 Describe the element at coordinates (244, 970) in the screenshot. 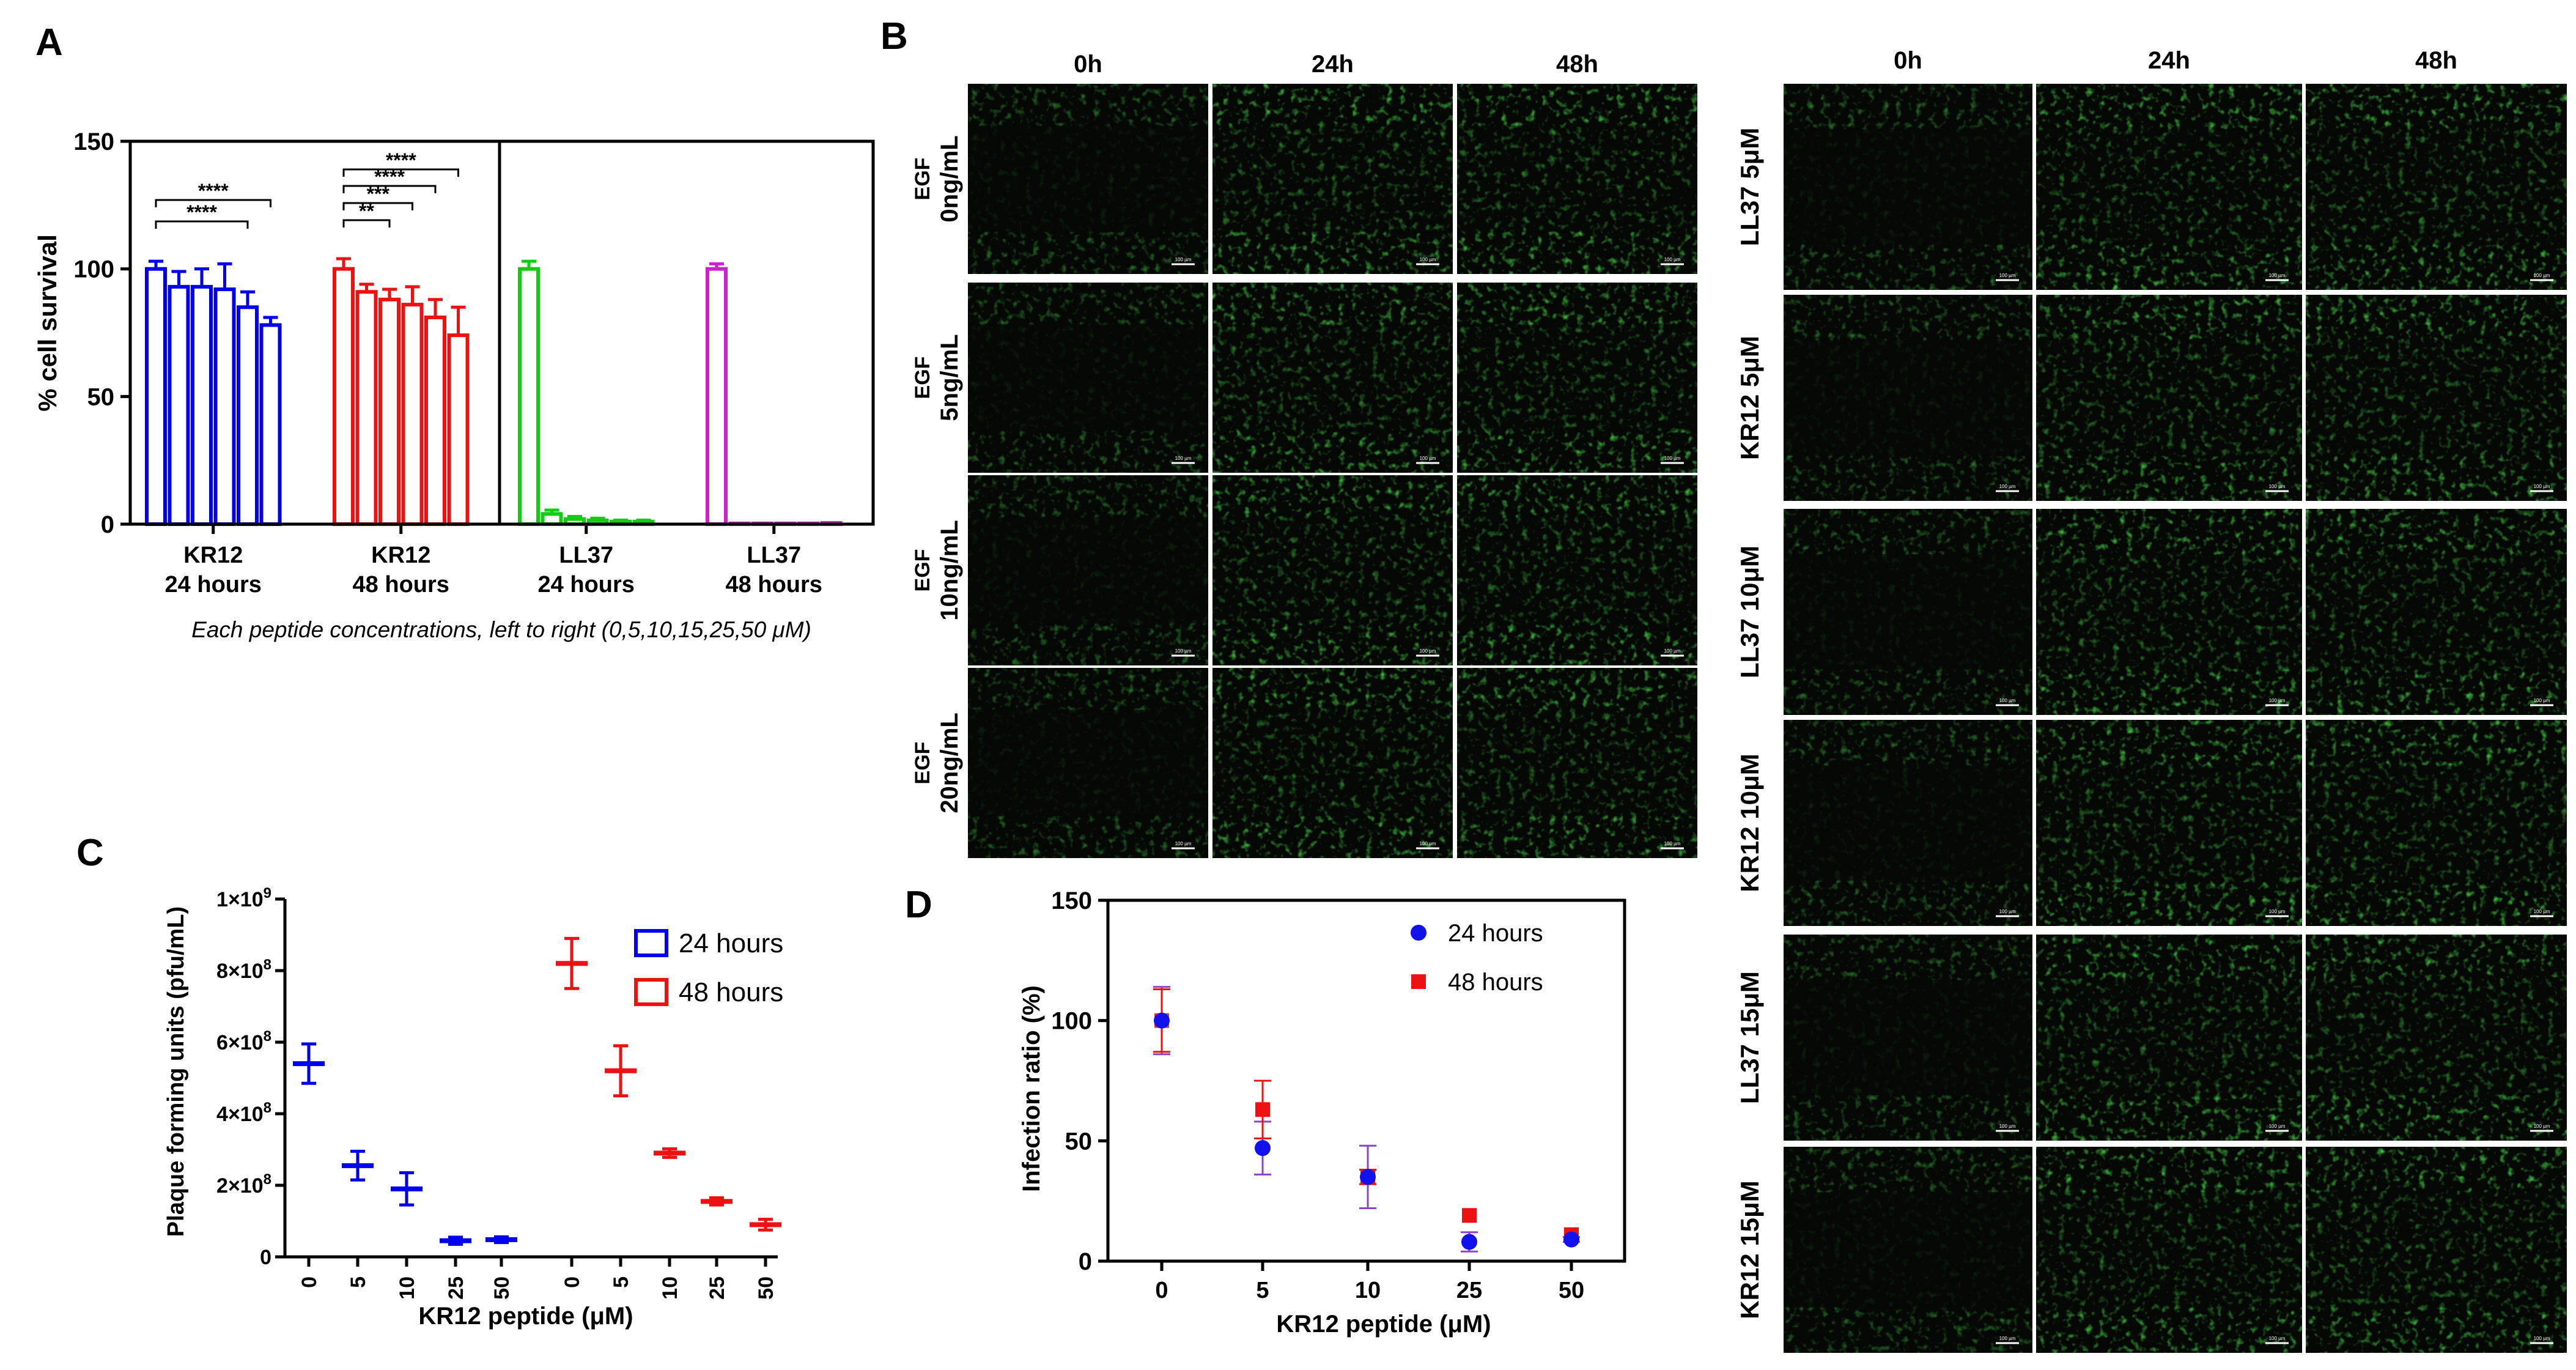

I see `chart-c-ytick-label: 8×10⁸` at that location.